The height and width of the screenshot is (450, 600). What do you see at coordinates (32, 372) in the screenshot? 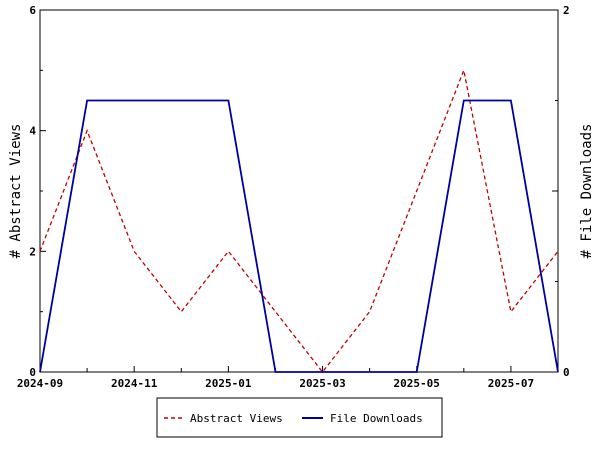
I see `y-left-tick-label: 0` at bounding box center [32, 372].